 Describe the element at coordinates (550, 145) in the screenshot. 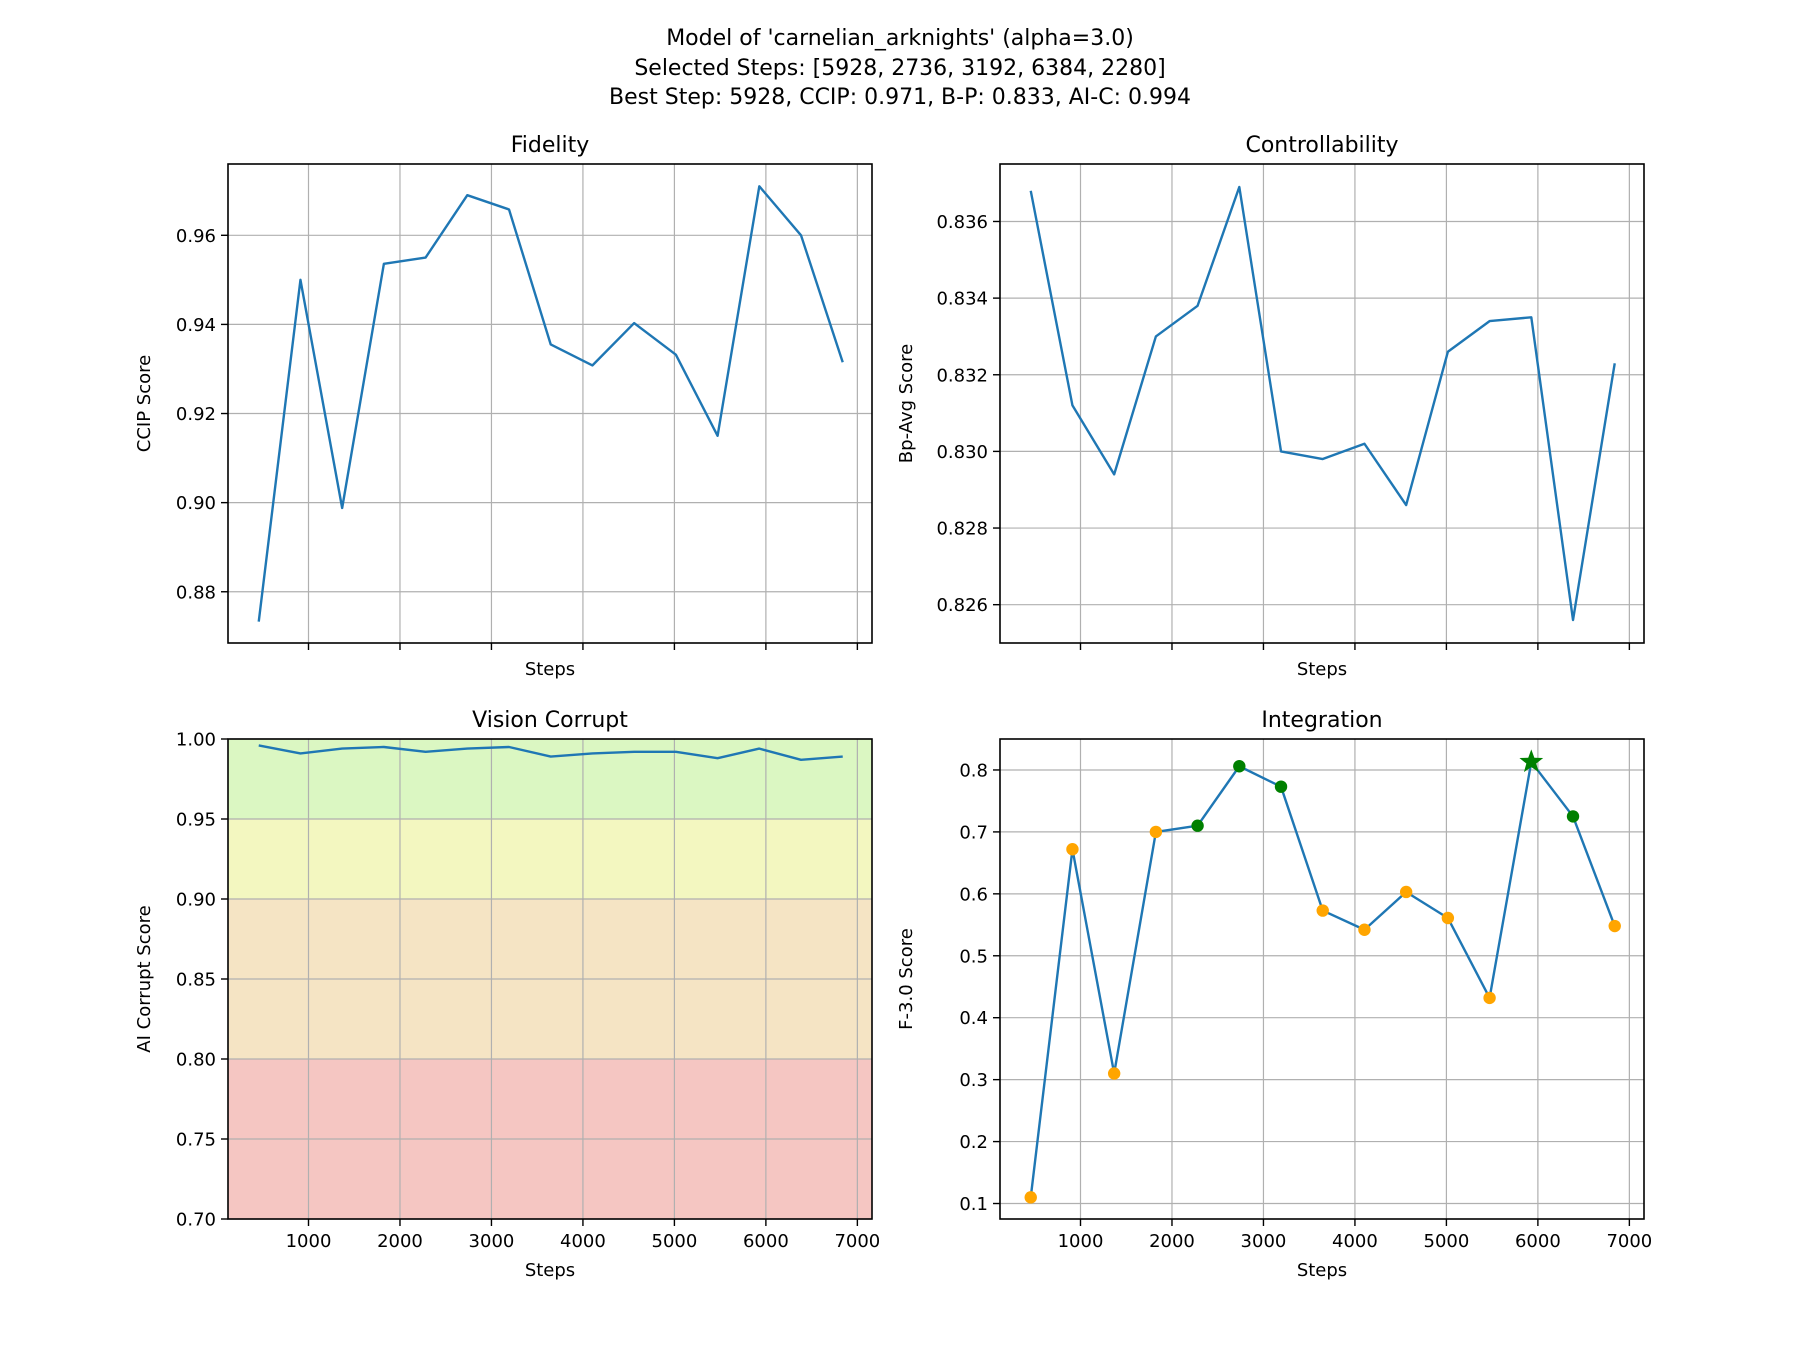

I see `fidelity-title: Fidelity` at that location.